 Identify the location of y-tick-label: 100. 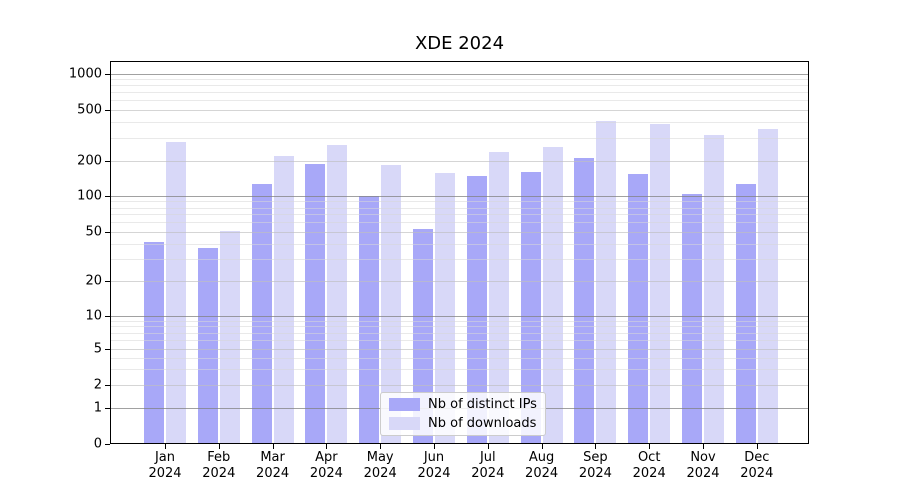
(89, 196).